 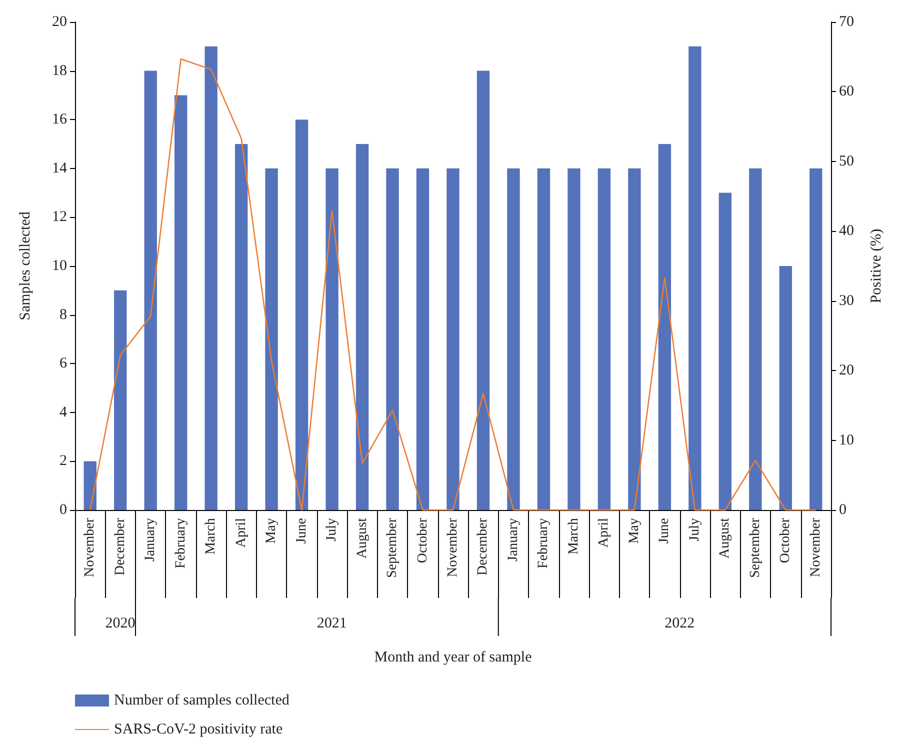 I want to click on y2-tick-label: 30, so click(x=846, y=300).